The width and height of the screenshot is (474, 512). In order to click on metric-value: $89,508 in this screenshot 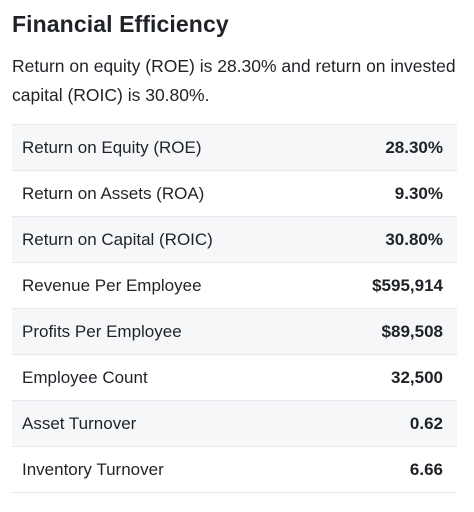, I will do `click(412, 331)`.